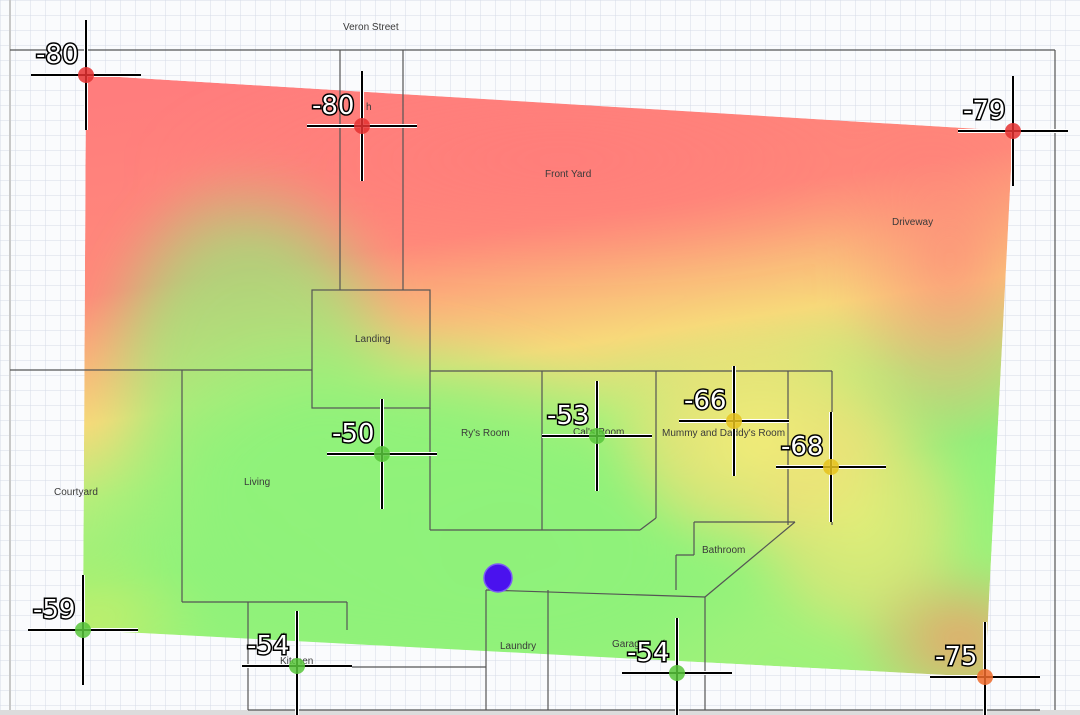 The height and width of the screenshot is (715, 1080). I want to click on reading-marker: -53, so click(597, 436).